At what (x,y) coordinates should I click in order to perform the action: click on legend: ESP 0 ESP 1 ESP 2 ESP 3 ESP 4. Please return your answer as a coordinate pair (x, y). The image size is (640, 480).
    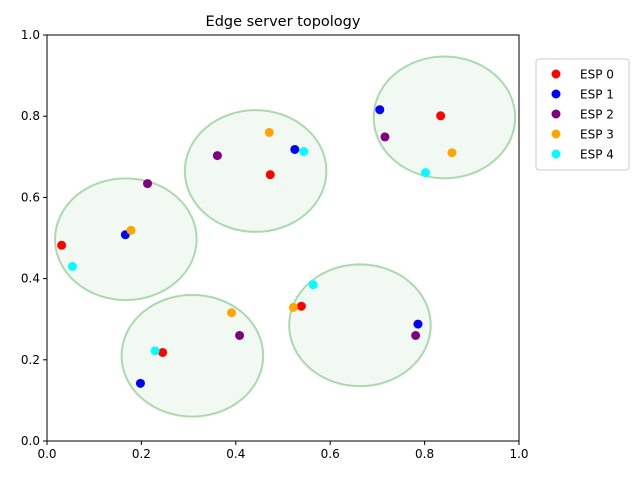
    Looking at the image, I should click on (582, 114).